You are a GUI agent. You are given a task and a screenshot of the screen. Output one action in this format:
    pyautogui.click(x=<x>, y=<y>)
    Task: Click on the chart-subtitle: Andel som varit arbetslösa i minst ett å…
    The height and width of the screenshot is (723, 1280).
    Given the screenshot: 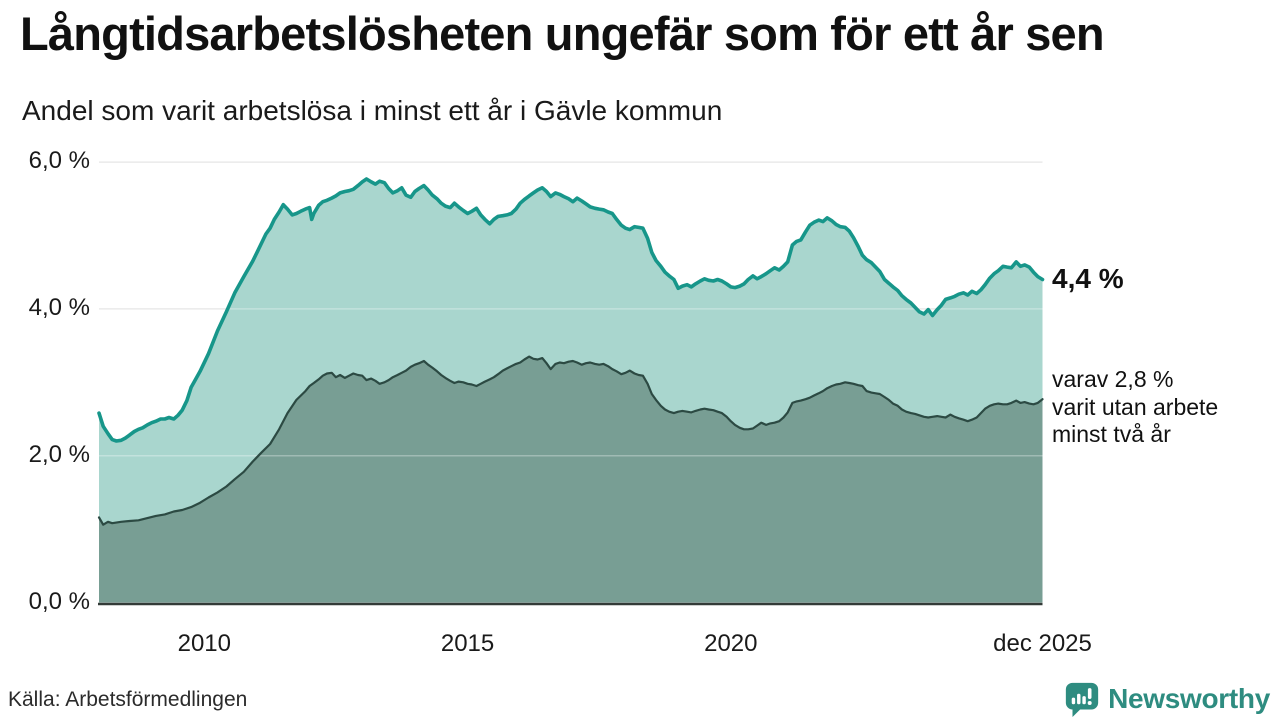 What is the action you would take?
    pyautogui.click(x=372, y=110)
    